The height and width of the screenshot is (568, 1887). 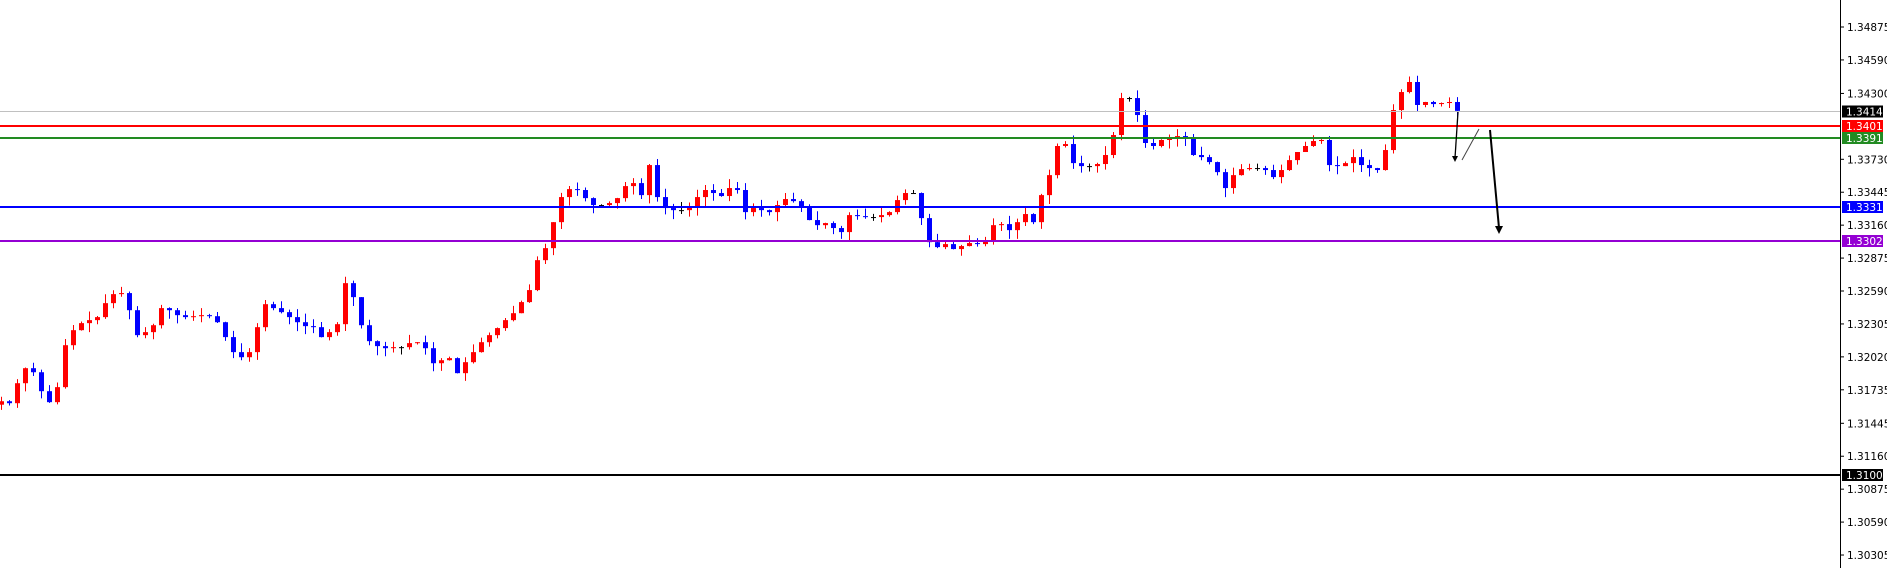 I want to click on y-tick-label: 1.30875, so click(x=1867, y=490).